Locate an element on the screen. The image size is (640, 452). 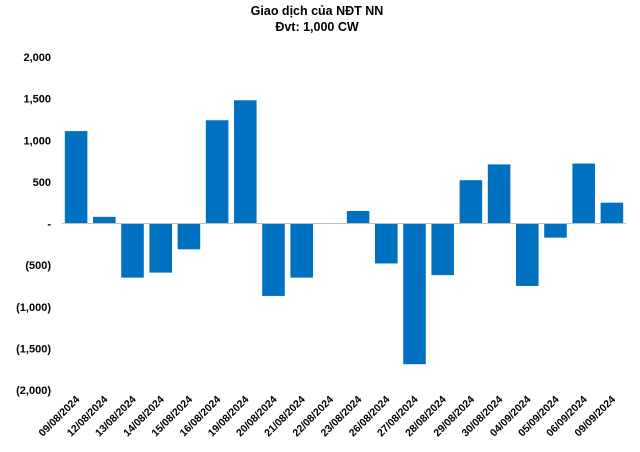
y-tick-label: (1,500) is located at coordinates (33, 349).